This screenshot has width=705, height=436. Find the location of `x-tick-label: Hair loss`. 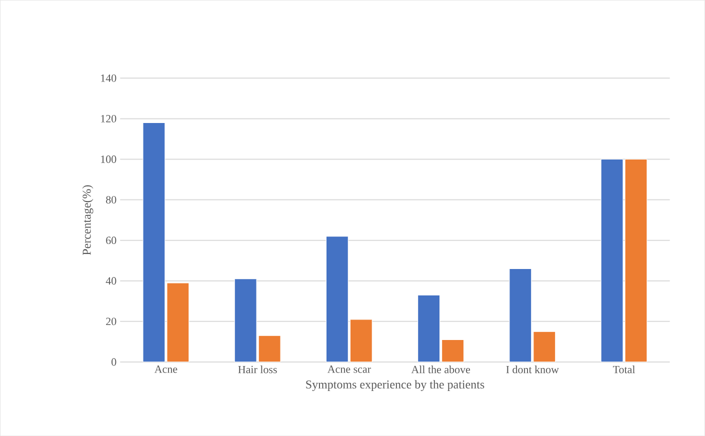

x-tick-label: Hair loss is located at coordinates (257, 369).